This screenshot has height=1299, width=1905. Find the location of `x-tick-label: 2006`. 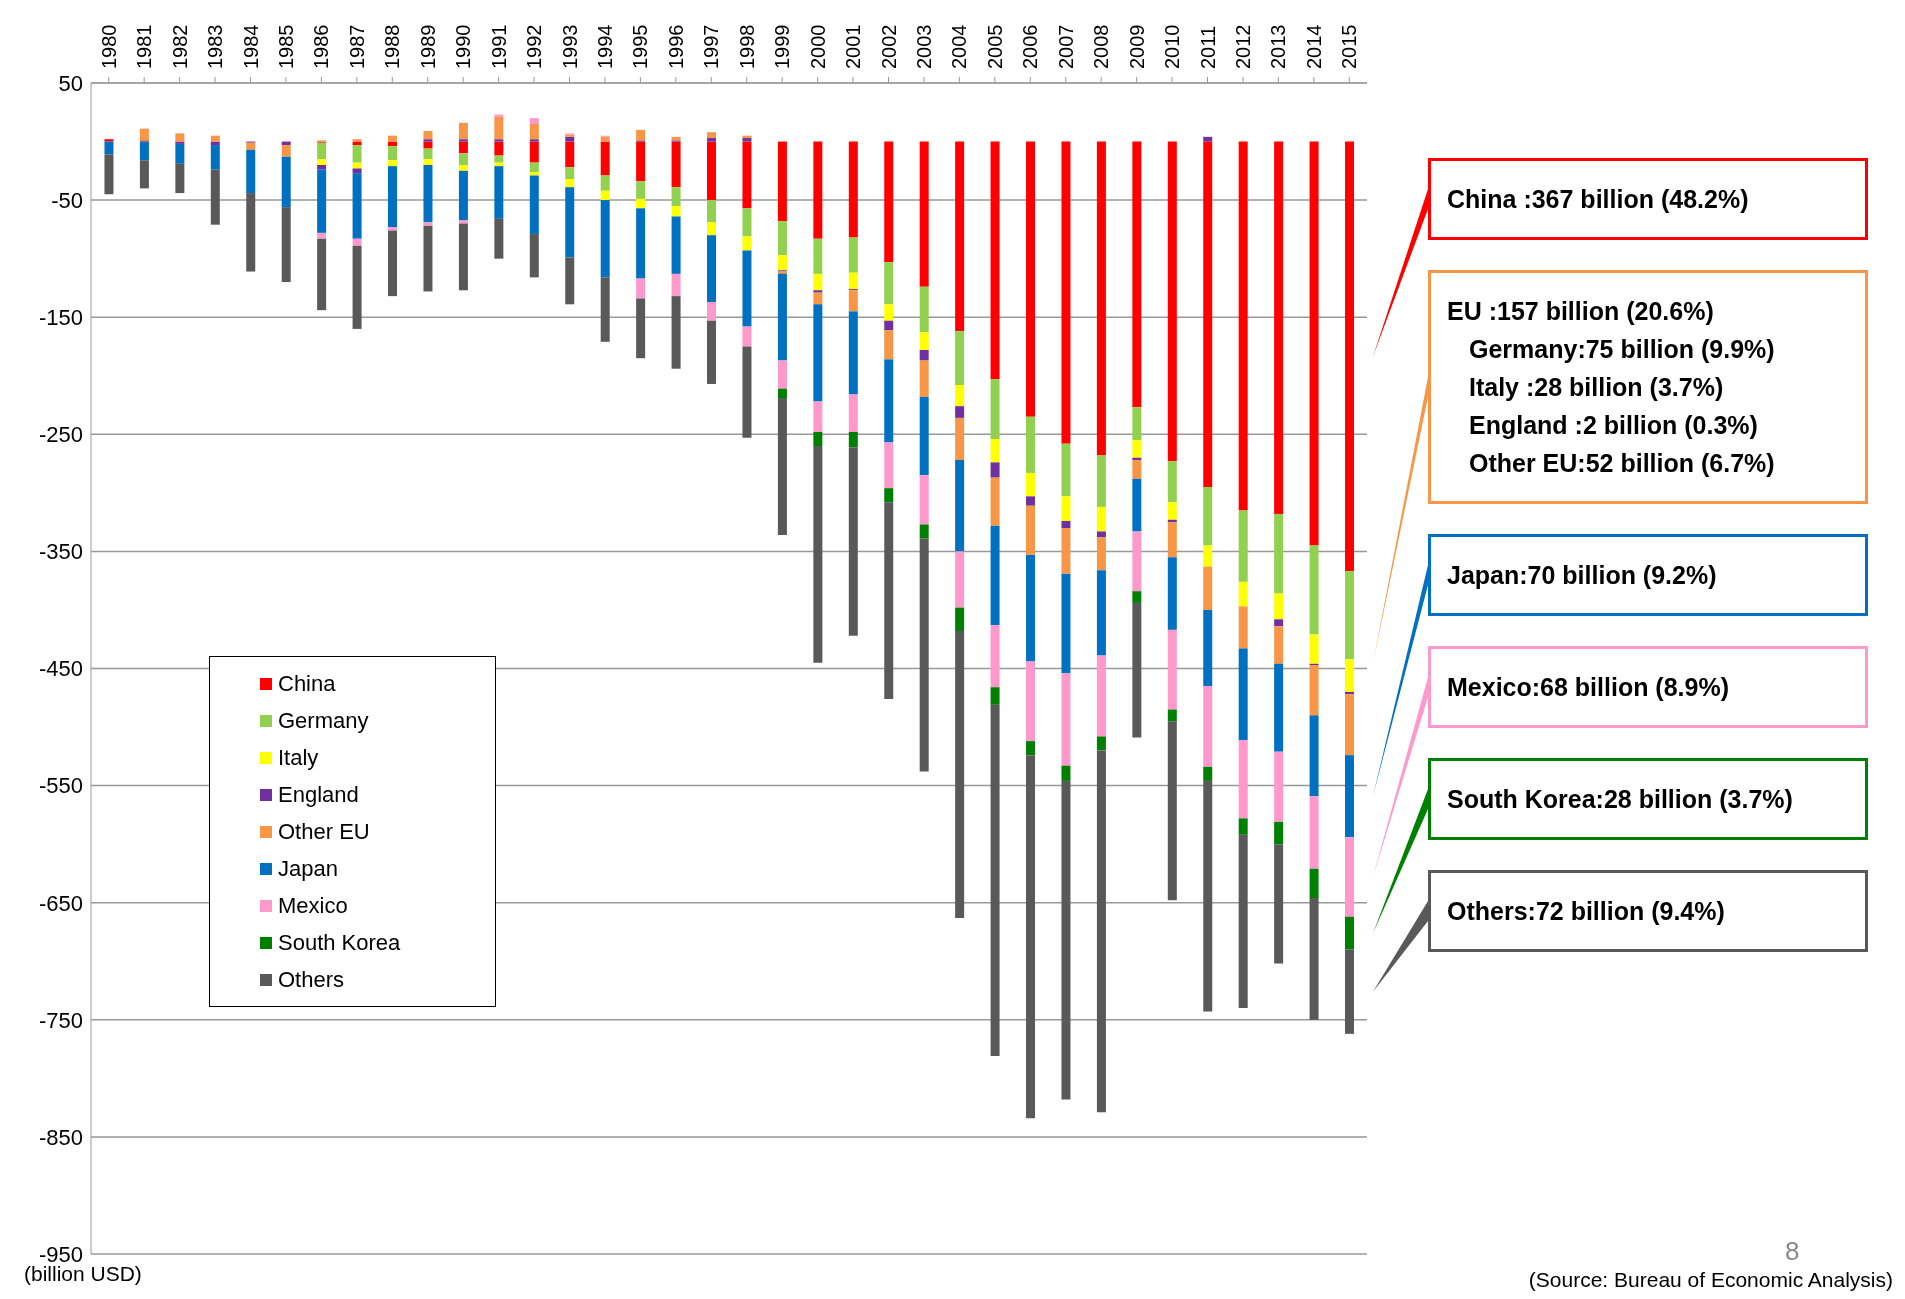

x-tick-label: 2006 is located at coordinates (1030, 46).